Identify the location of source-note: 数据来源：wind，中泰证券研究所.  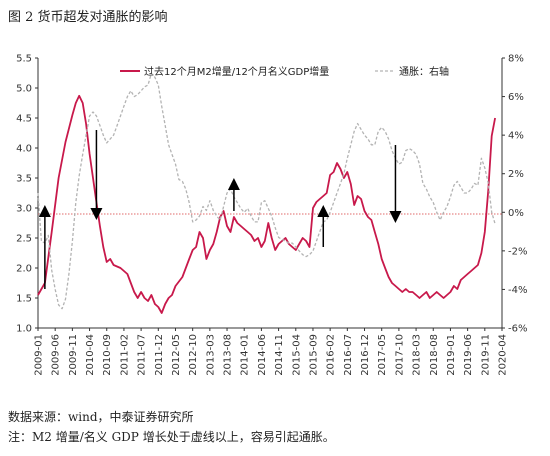
(101, 417).